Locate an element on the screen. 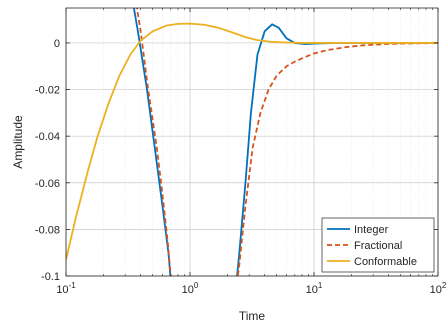 The image size is (448, 325). legend-entry: Fractional is located at coordinates (378, 246).